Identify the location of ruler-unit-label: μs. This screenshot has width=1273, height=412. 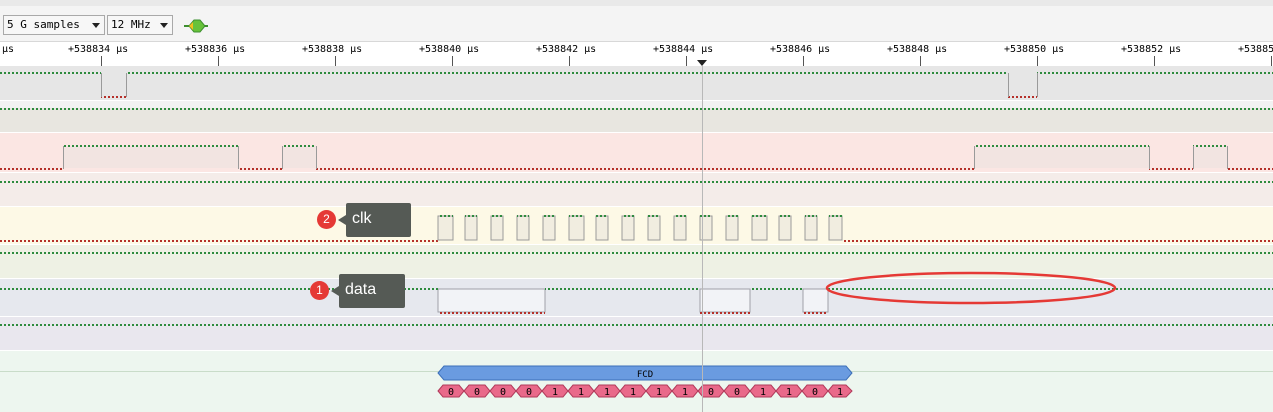
(8, 49).